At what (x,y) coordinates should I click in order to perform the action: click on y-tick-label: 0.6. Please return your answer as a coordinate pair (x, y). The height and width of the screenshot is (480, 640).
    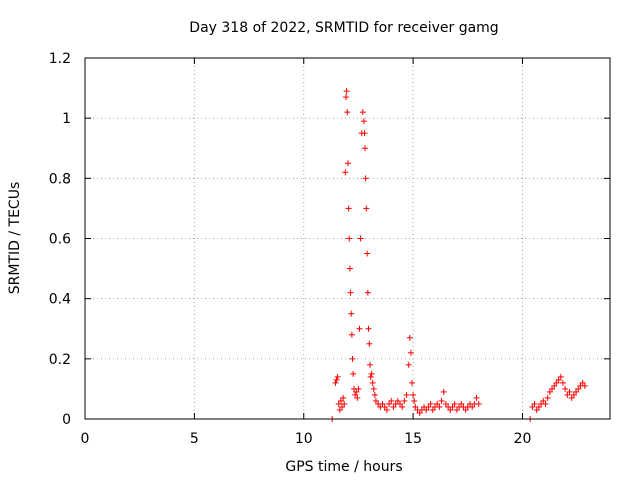
    Looking at the image, I should click on (60, 240).